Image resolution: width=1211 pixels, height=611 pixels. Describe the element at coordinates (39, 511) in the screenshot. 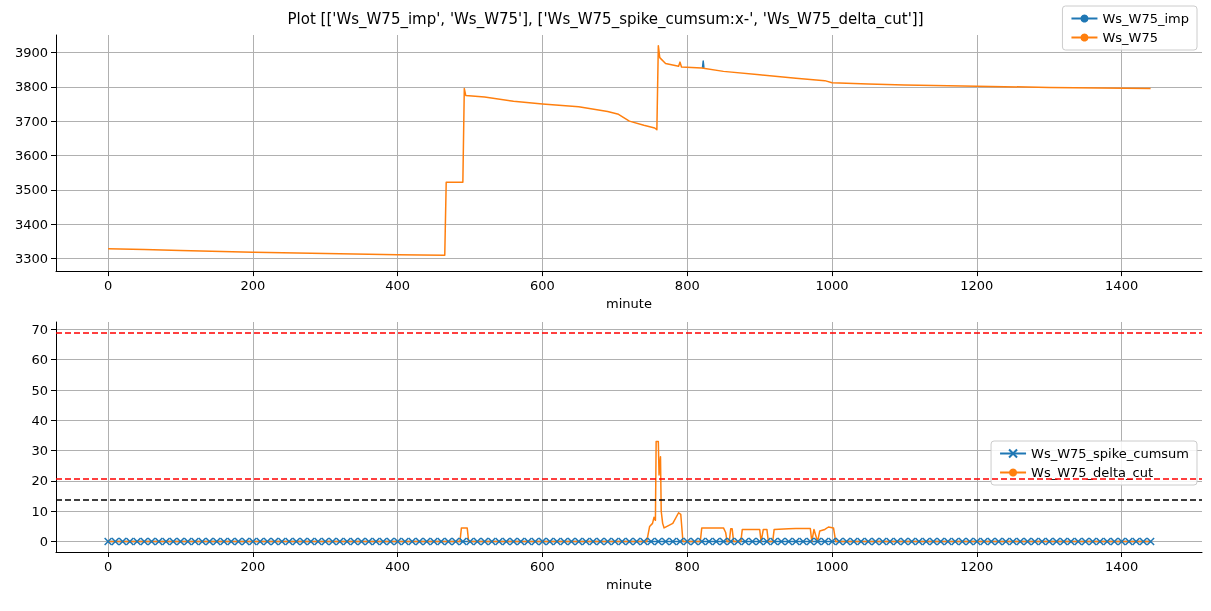

I see `y-tick-label: 10` at that location.